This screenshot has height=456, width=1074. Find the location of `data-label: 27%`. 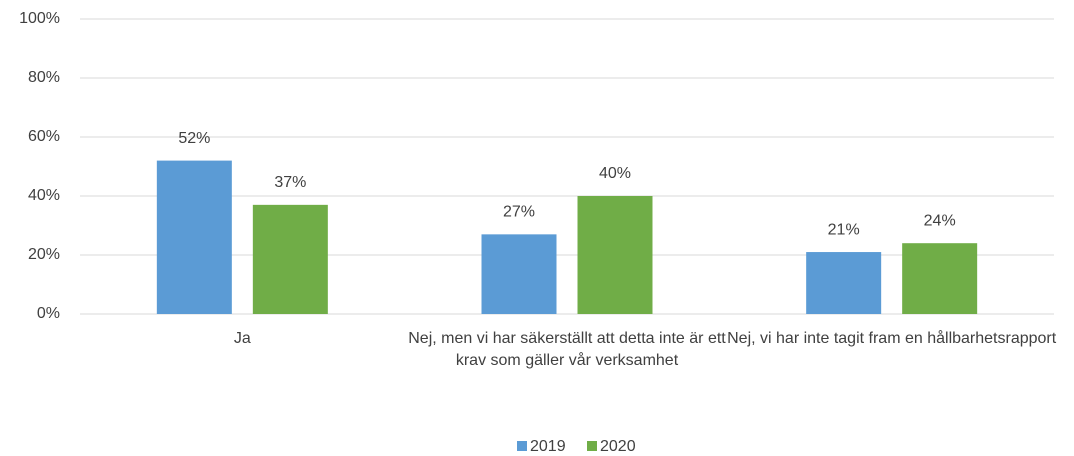

data-label: 27% is located at coordinates (519, 212).